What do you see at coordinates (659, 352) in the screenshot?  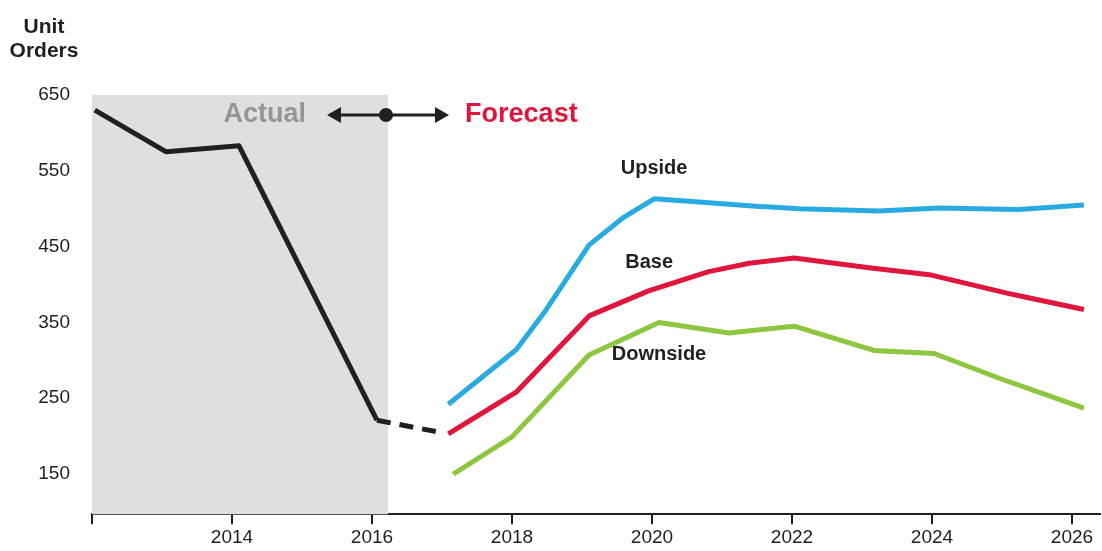 I see `series-label: Downside` at bounding box center [659, 352].